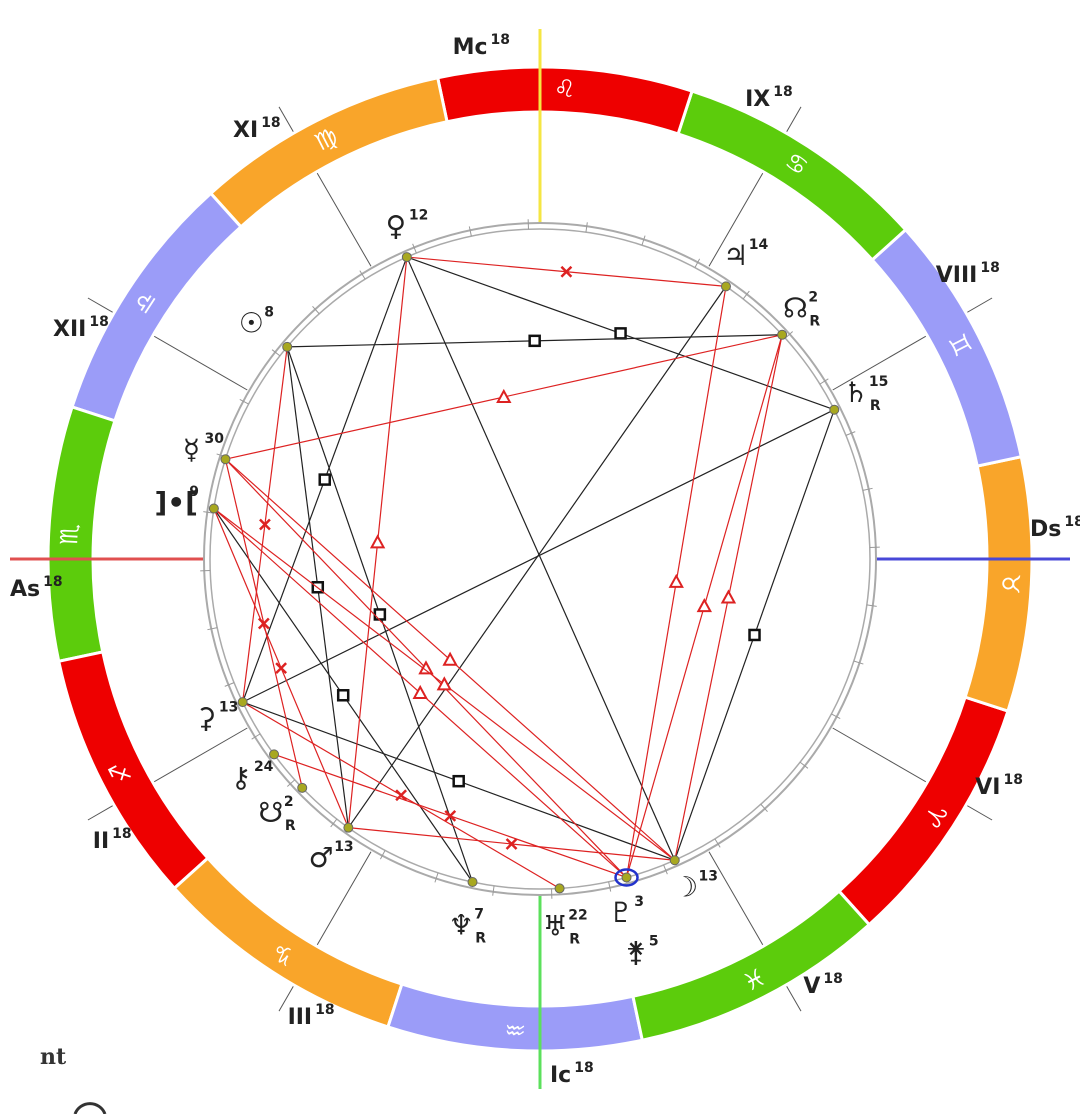 This screenshot has width=1080, height=1118. Describe the element at coordinates (101, 841) in the screenshot. I see `house-name: II` at that location.